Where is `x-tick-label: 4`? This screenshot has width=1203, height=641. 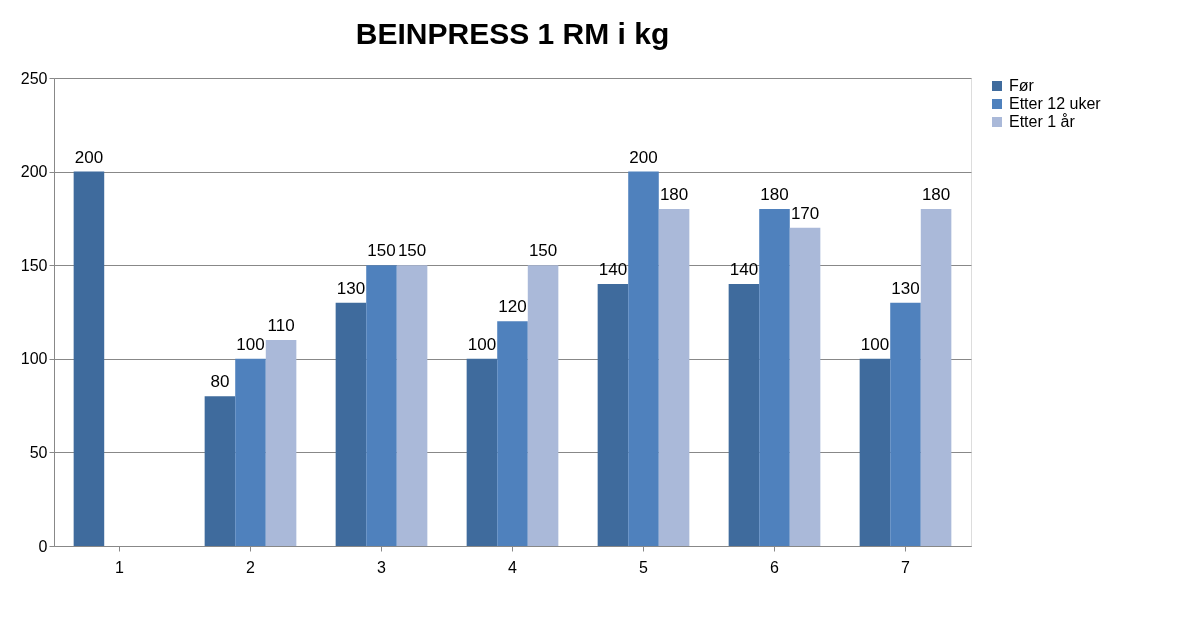
x-tick-label: 4 is located at coordinates (513, 567).